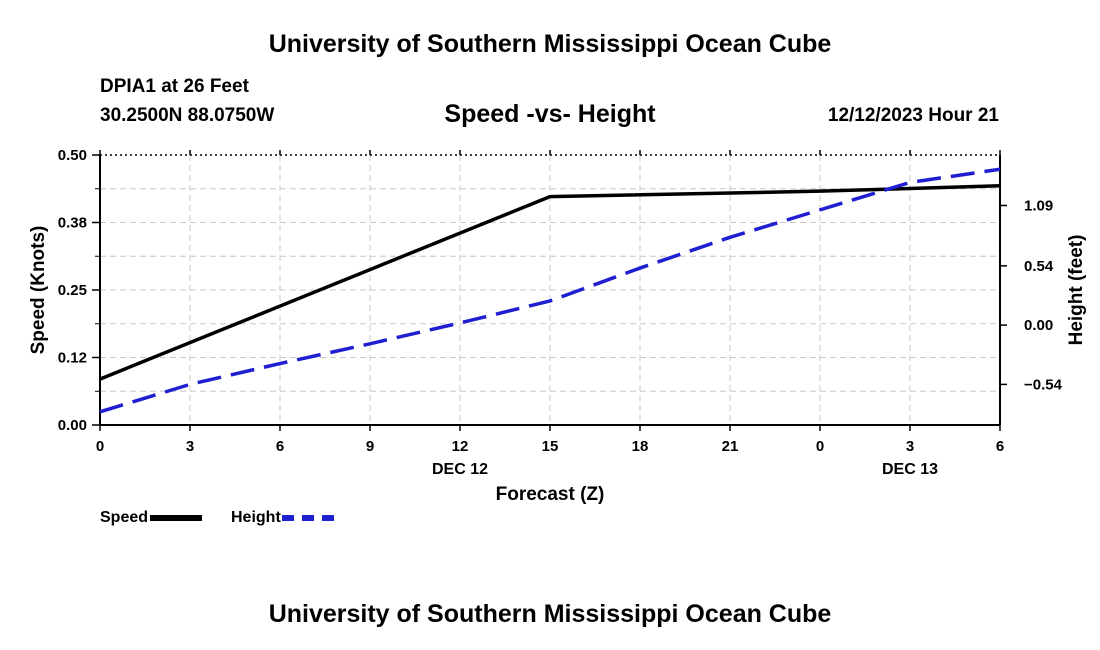  What do you see at coordinates (38, 290) in the screenshot?
I see `y-axis-title: Speed (Knots)` at bounding box center [38, 290].